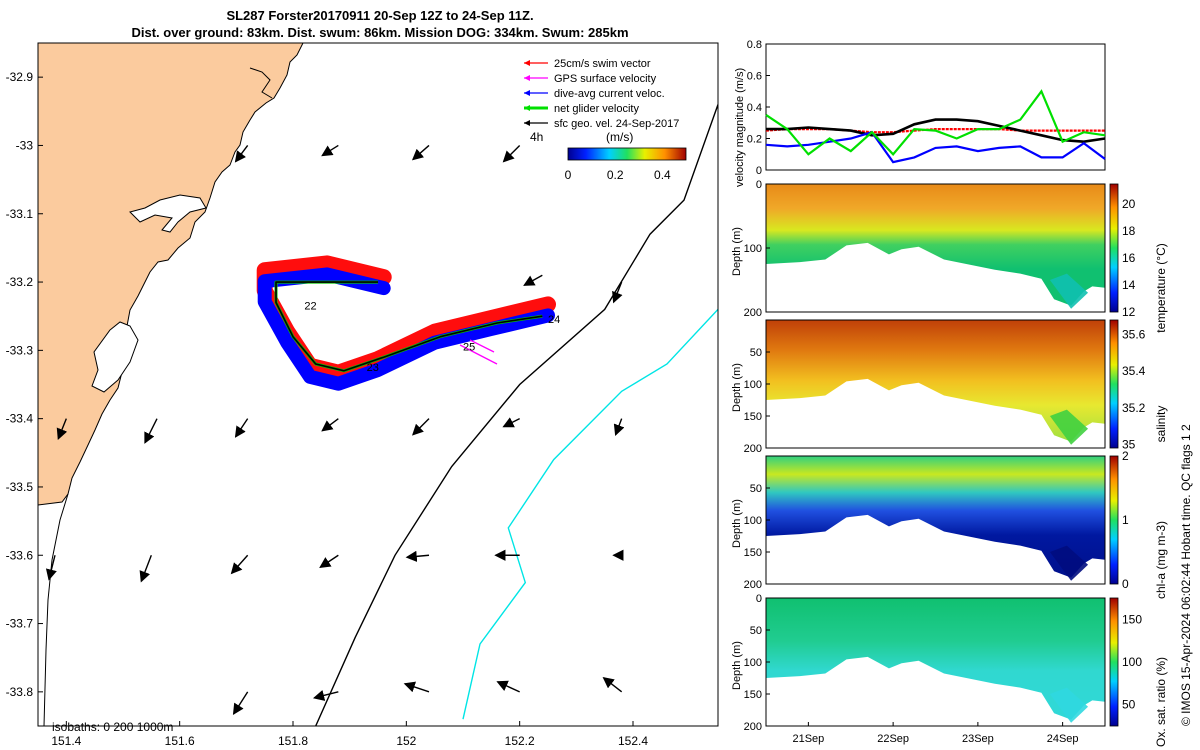 This screenshot has width=1200, height=750. What do you see at coordinates (1161, 424) in the screenshot?
I see `colorbar-label: salinity` at bounding box center [1161, 424].